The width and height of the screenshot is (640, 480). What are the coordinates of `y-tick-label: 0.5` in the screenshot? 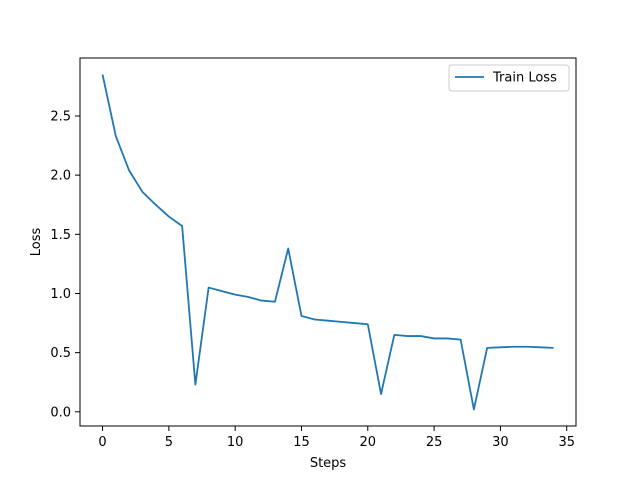 It's located at (60, 353).